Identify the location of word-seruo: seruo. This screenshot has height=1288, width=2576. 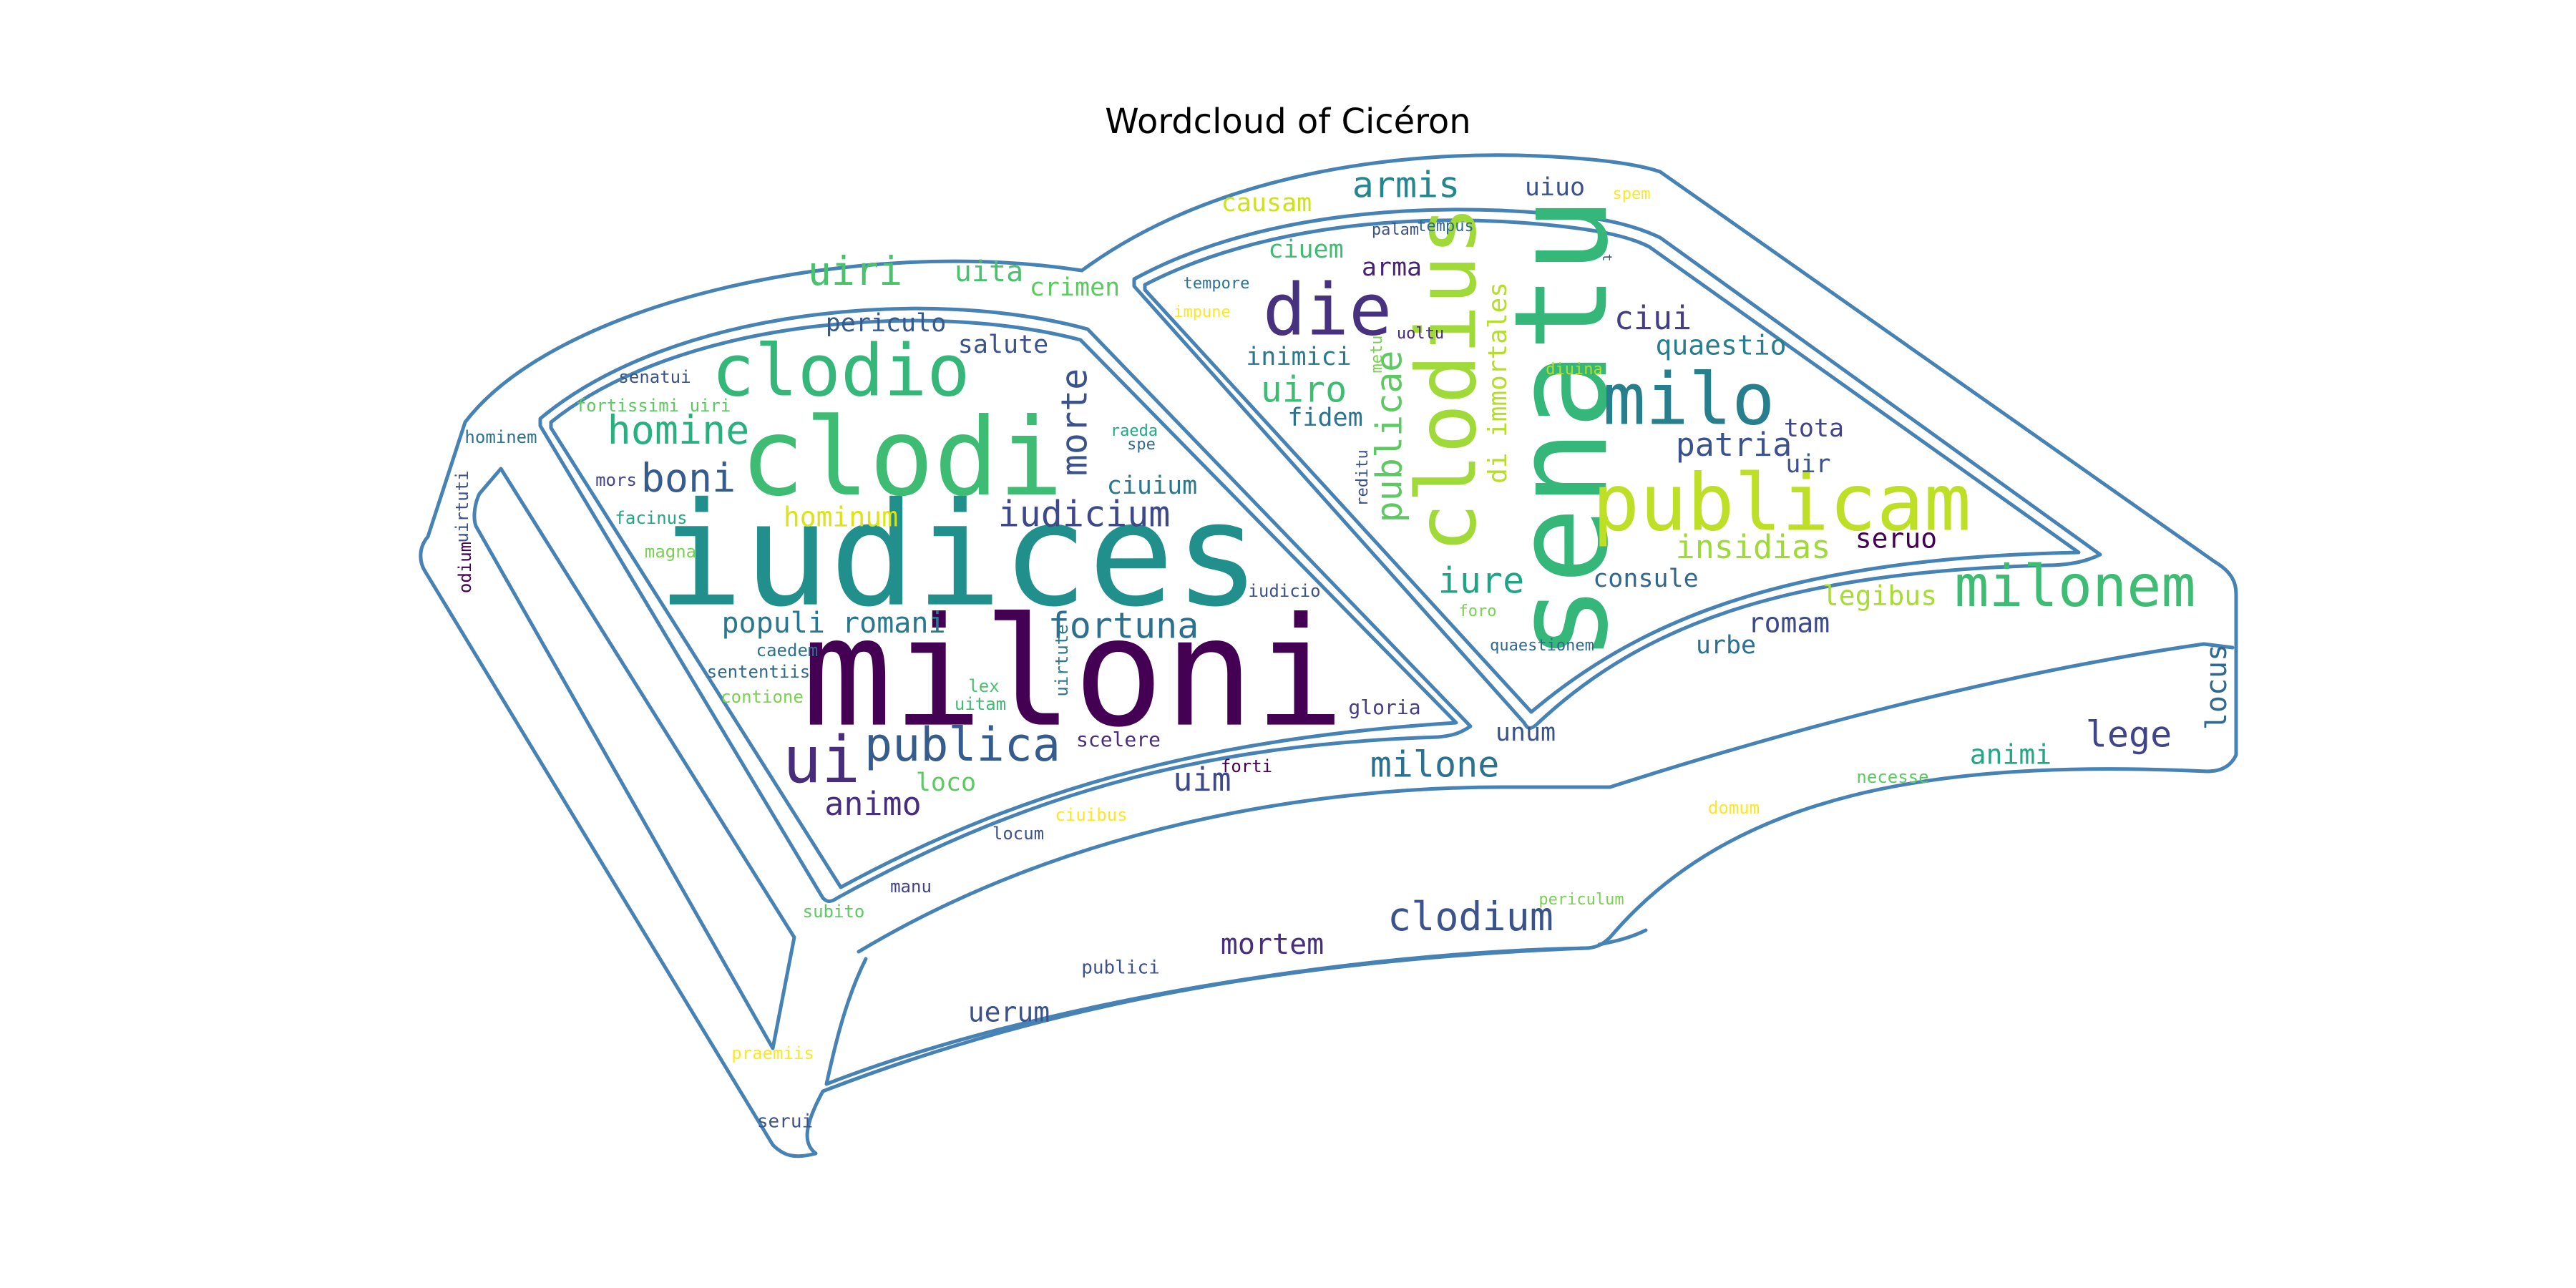
(1896, 539).